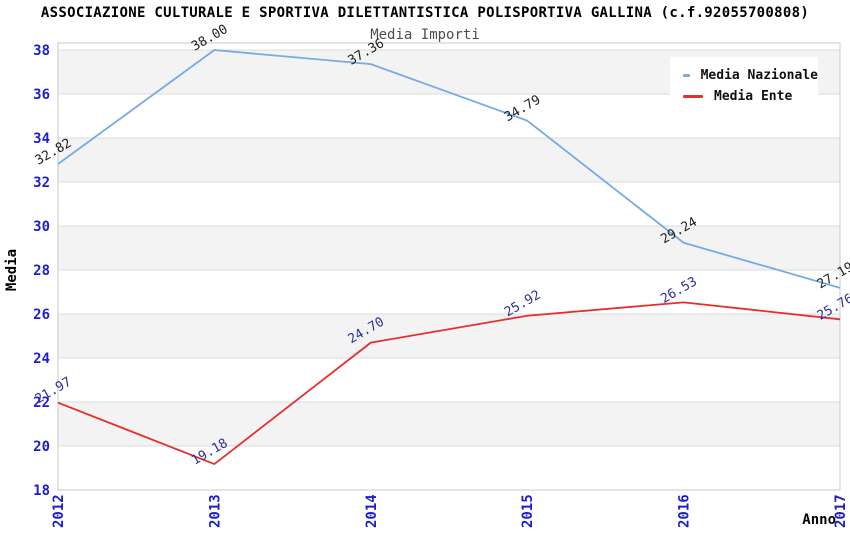  I want to click on y-tick-label: 22, so click(41, 403).